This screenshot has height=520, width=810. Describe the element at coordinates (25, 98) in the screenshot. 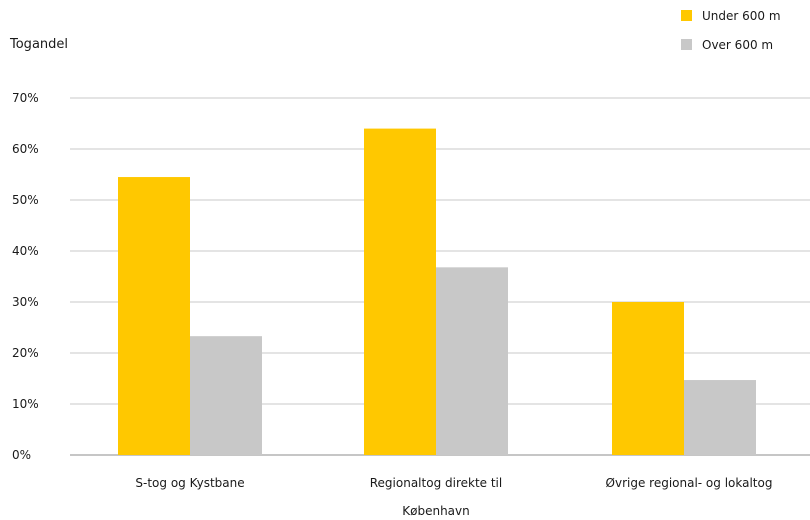

I see `y-tick-label: 70%` at that location.